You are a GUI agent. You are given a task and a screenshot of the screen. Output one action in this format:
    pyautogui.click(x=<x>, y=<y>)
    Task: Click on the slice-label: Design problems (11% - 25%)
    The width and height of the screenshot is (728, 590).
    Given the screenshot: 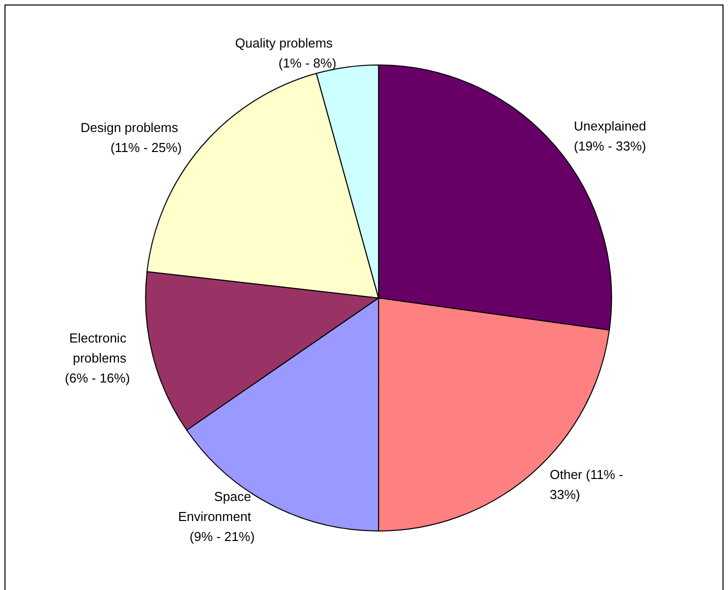 What is the action you would take?
    pyautogui.click(x=131, y=138)
    